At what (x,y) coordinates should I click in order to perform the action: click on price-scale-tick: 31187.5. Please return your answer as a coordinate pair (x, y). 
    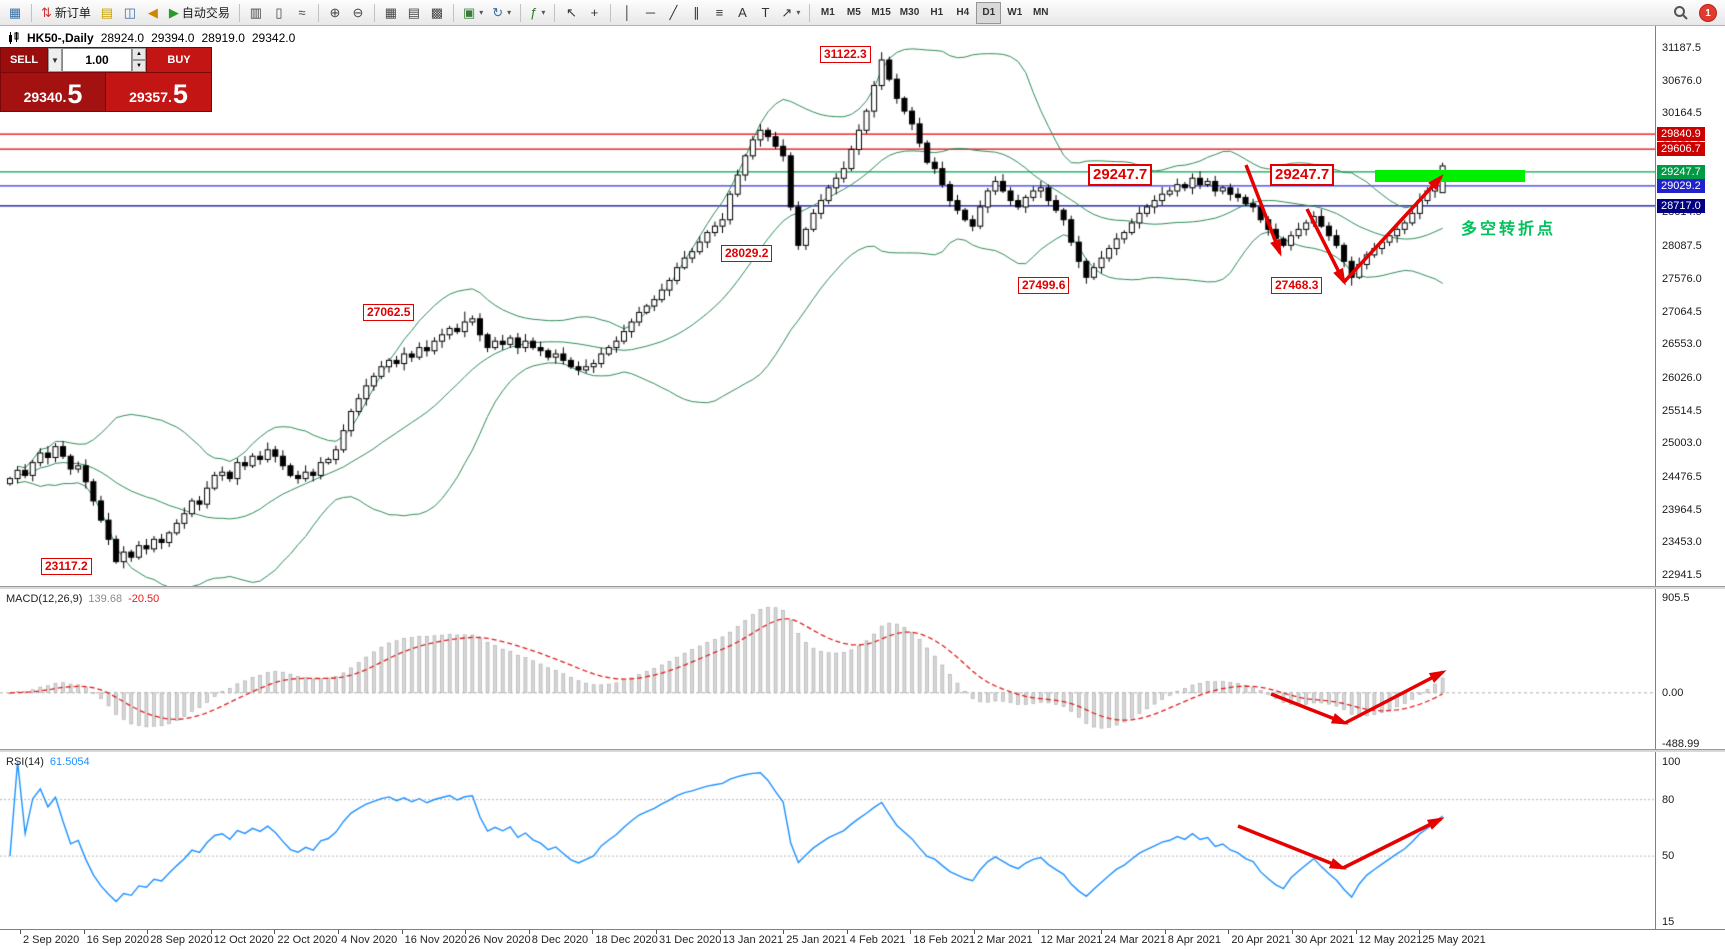
    Looking at the image, I should click on (1681, 48).